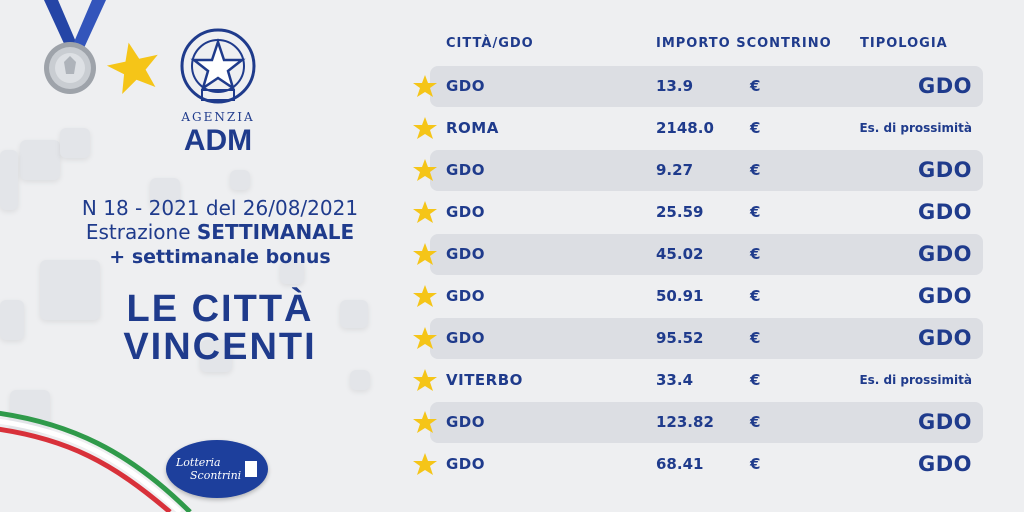  I want to click on row-amount: 45.02, so click(680, 254).